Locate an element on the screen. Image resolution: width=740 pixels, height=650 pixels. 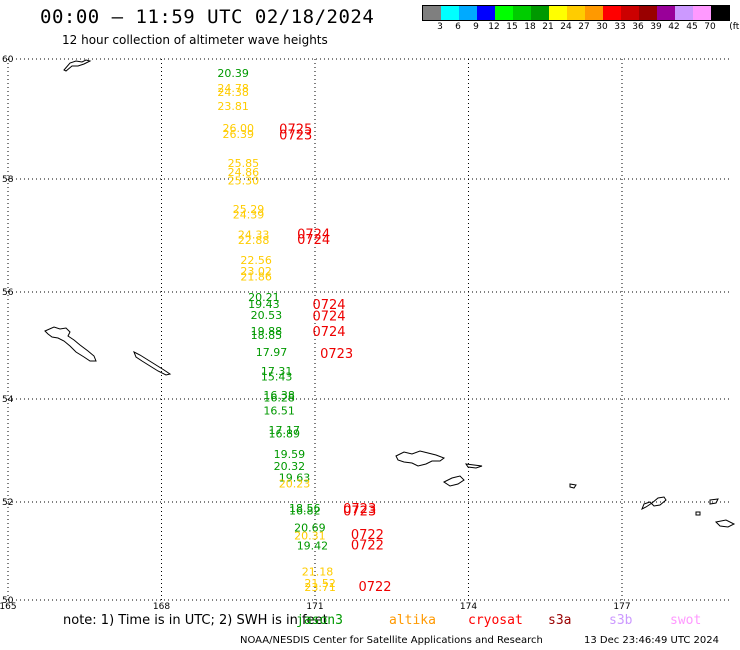
color-scale-label: 3 is located at coordinates (440, 27).